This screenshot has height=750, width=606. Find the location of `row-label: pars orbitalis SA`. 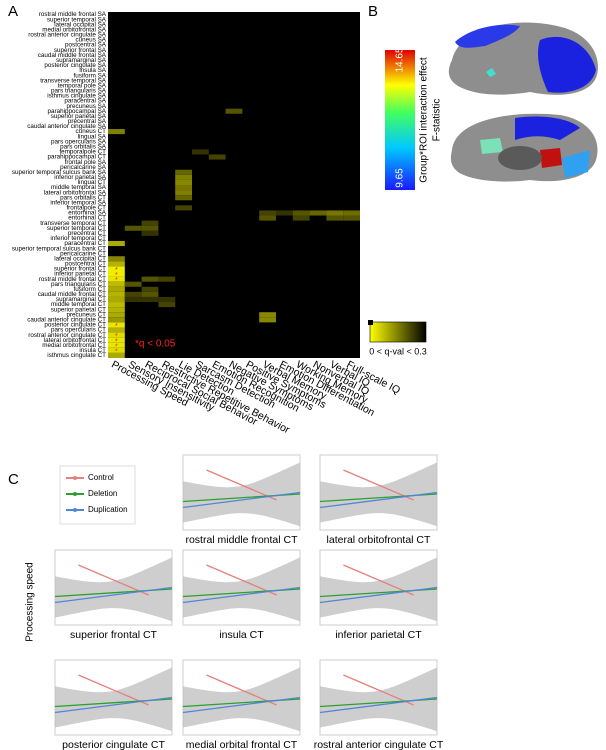

row-label: pars orbitalis SA is located at coordinates (83, 147).